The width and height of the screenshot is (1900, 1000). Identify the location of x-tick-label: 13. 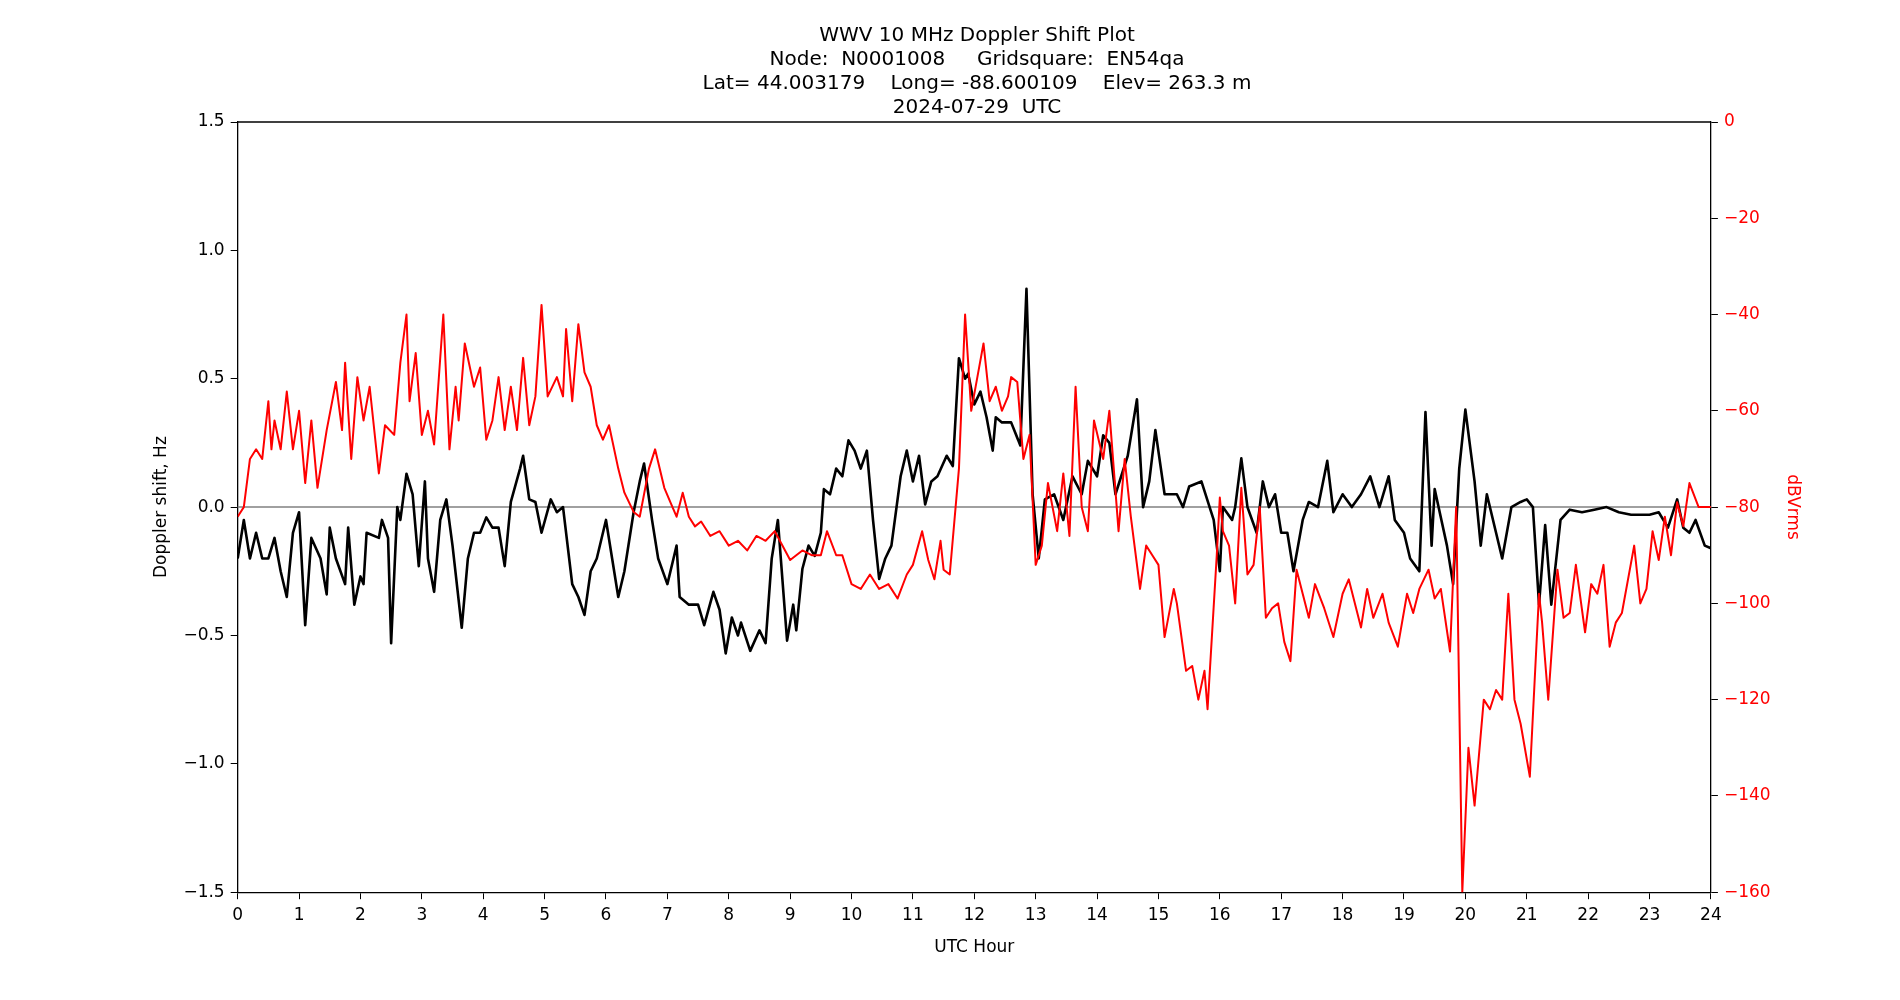
(1035, 913).